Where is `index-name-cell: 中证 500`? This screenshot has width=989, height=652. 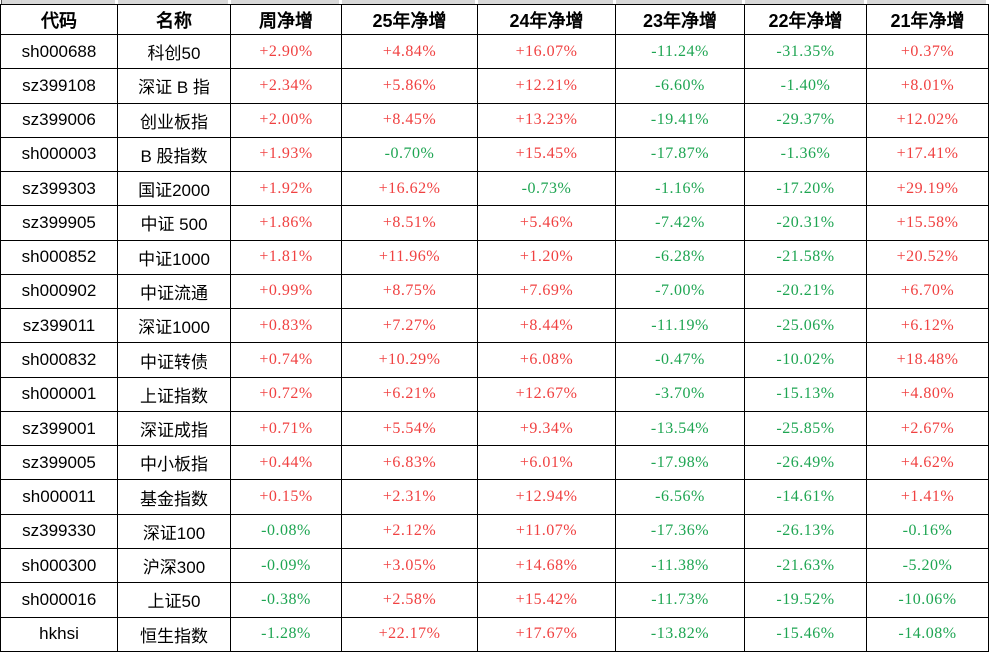 index-name-cell: 中证 500 is located at coordinates (174, 223).